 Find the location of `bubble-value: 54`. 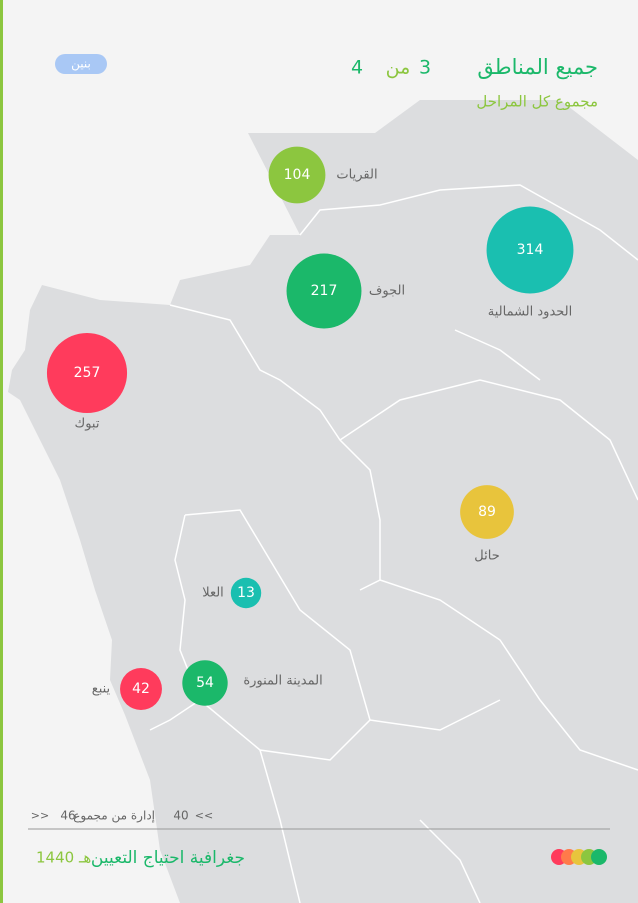

bubble-value: 54 is located at coordinates (205, 683).